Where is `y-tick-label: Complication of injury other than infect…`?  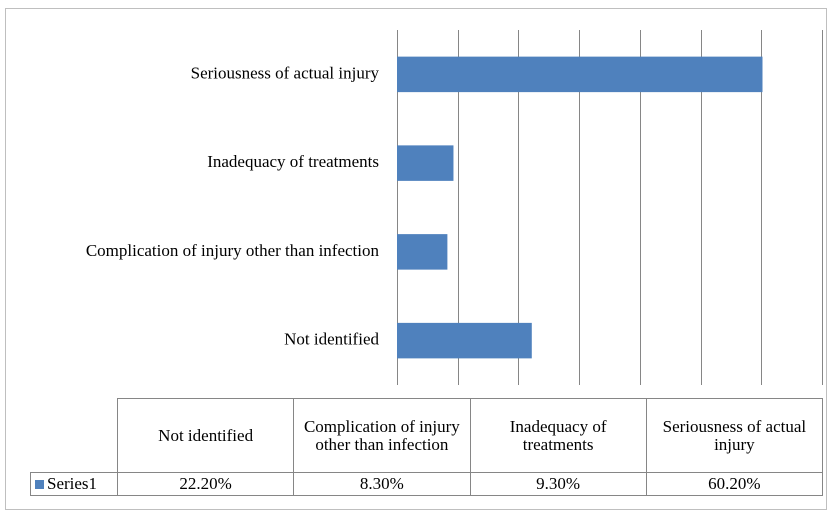
y-tick-label: Complication of injury other than infect… is located at coordinates (233, 250).